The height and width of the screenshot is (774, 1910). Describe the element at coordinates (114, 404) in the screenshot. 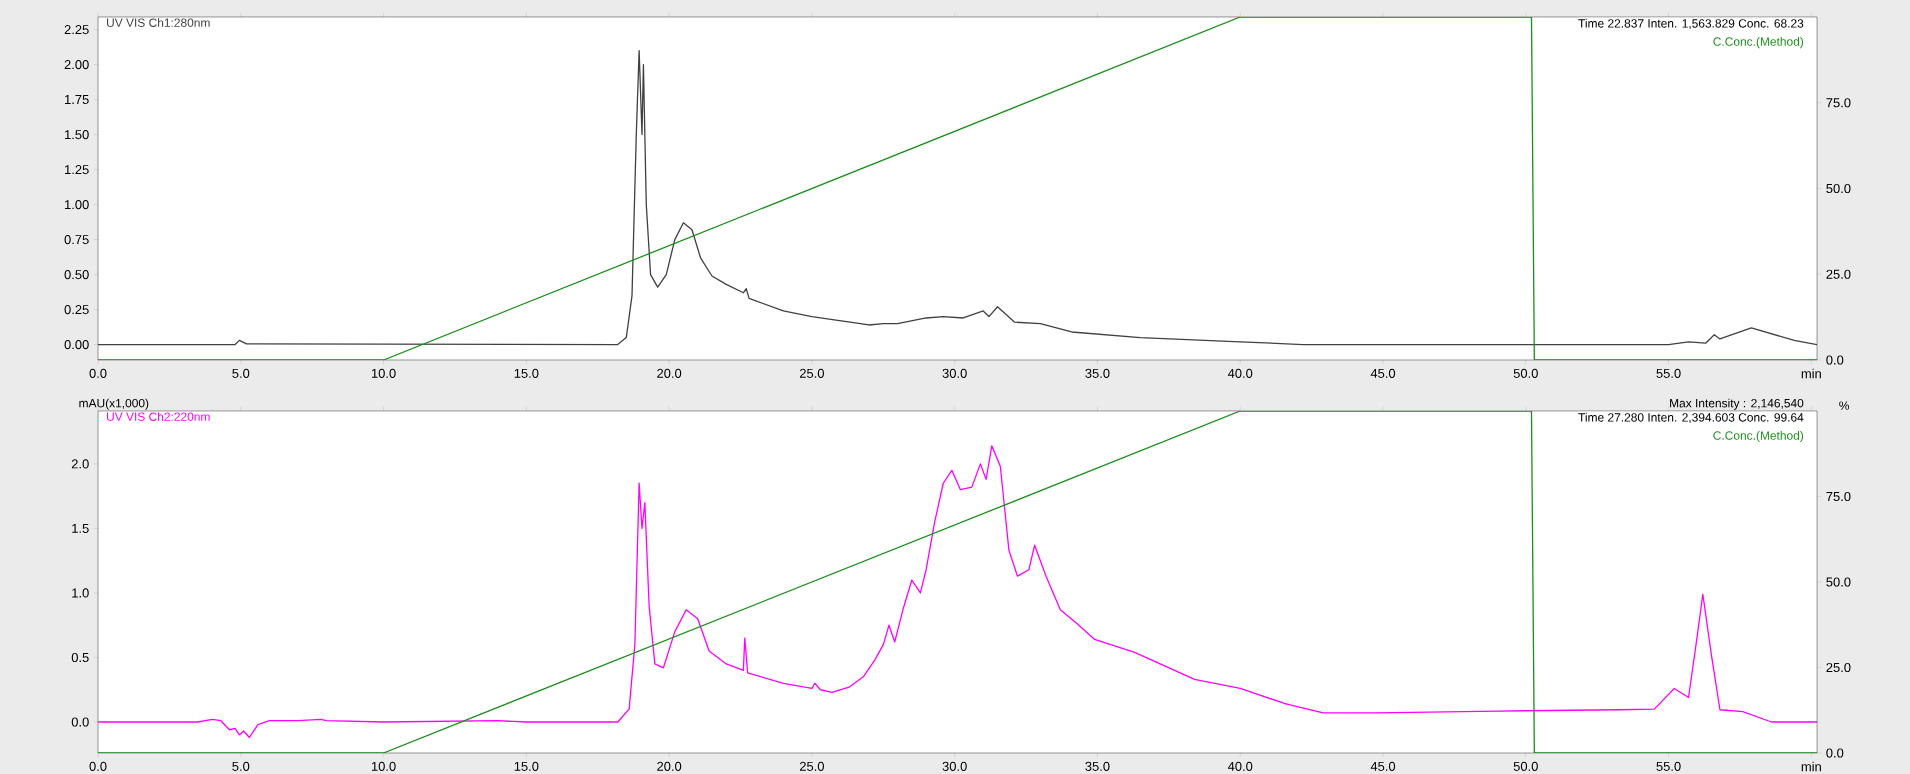

I see `y-axis-title: mAU(x1,000)` at that location.